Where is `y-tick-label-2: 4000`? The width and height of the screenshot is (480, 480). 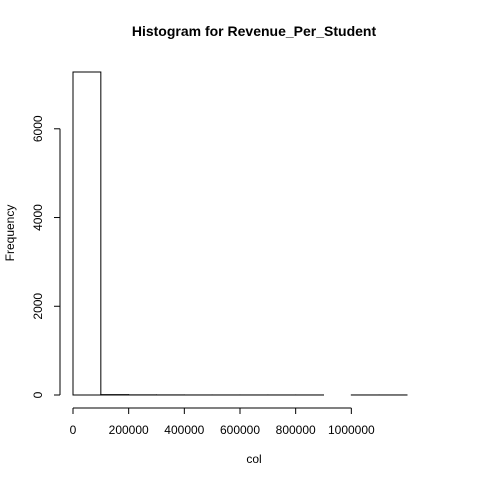 y-tick-label-2: 4000 is located at coordinates (38, 217).